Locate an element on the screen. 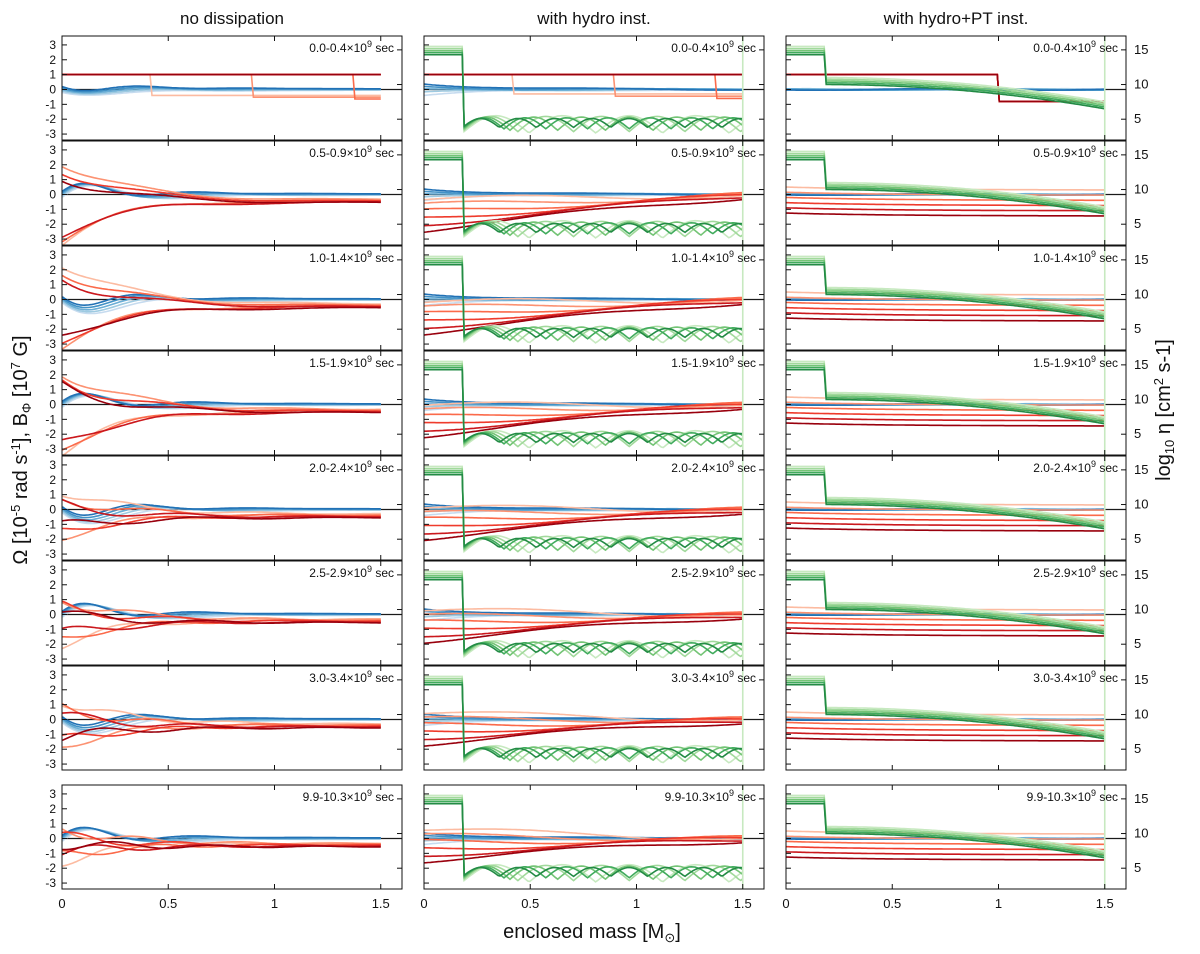  panel-r2-c2: 0.5-0.9×109 sec is located at coordinates (594, 193).